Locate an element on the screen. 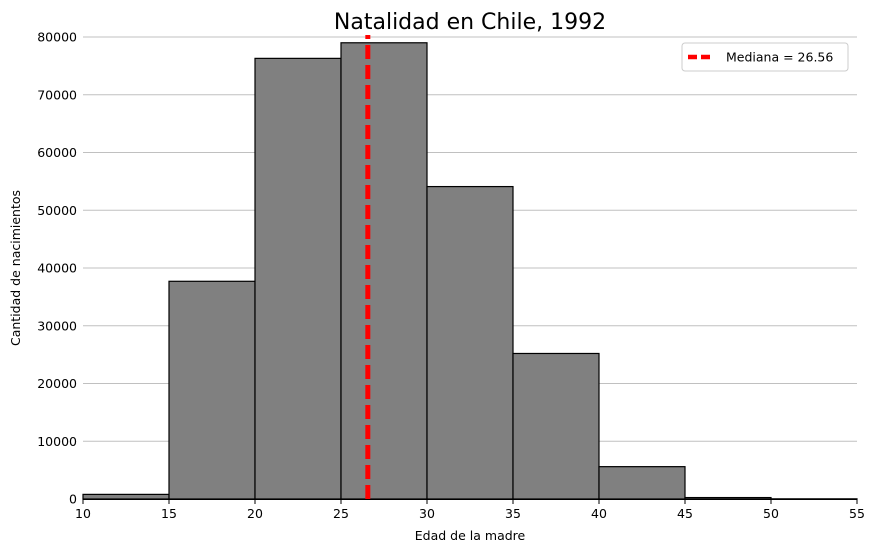 This screenshot has height=556, width=876. x-tick-label: 15 is located at coordinates (169, 513).